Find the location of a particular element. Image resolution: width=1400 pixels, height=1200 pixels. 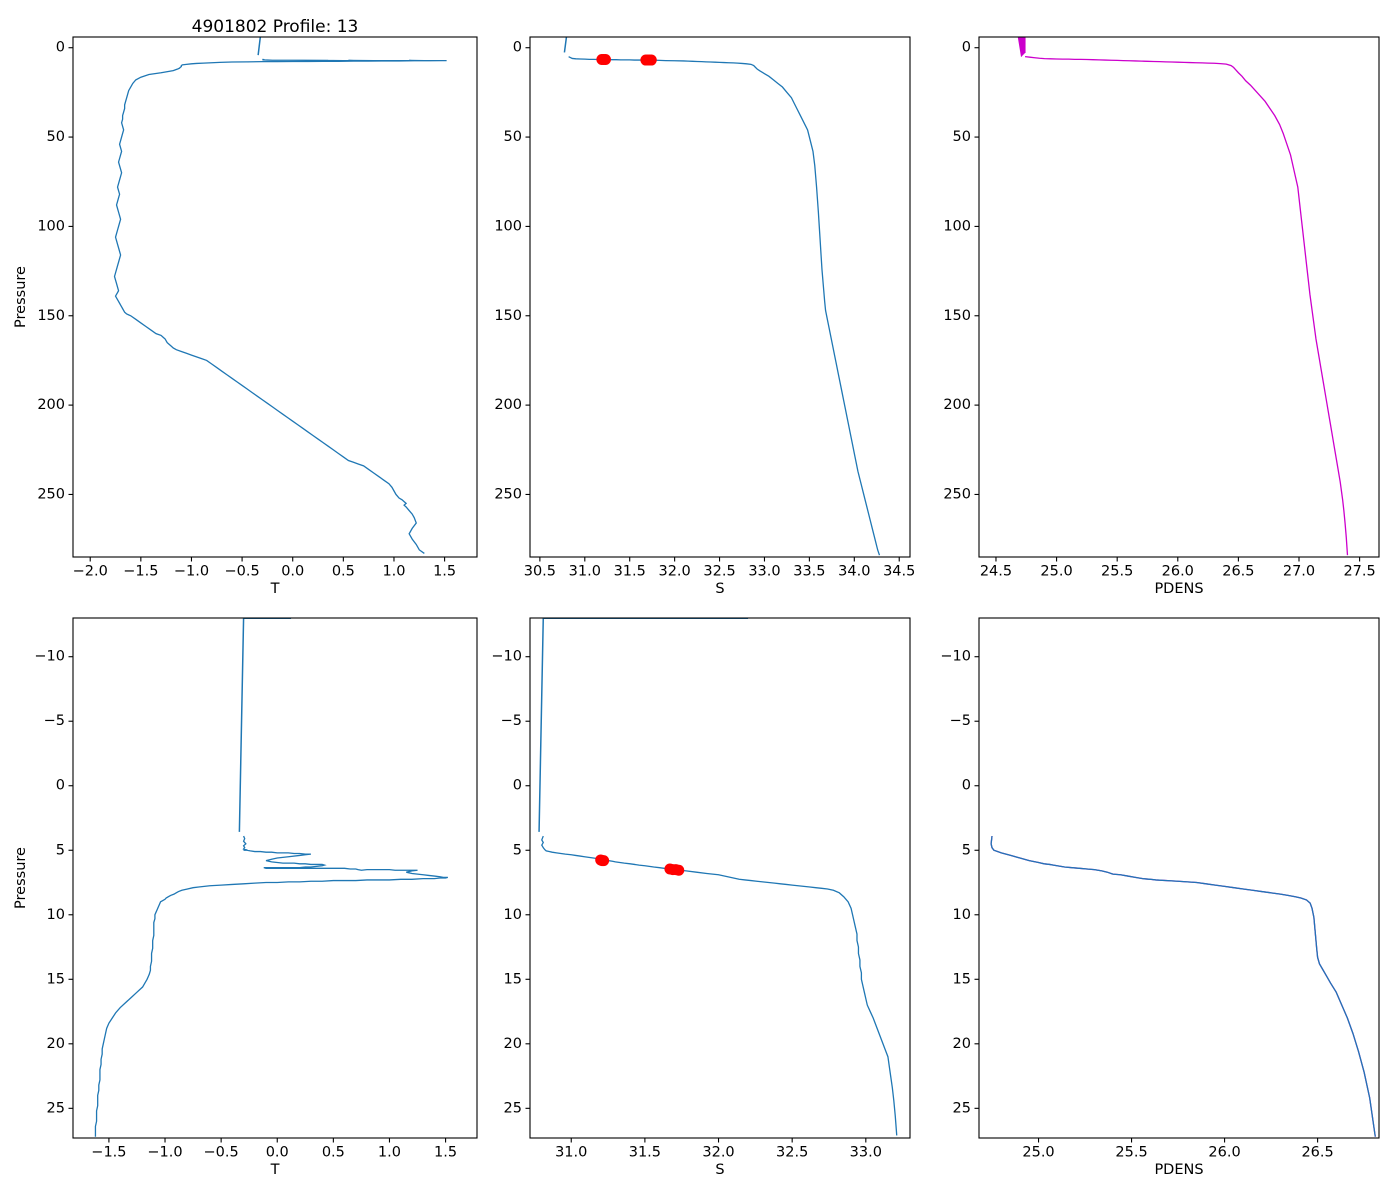

panel-bottom-salinity: 31.0 31.5 32.0 32.5 33.0 −10 −5 0 5 10 15 20 25 S is located at coordinates (701, 897).